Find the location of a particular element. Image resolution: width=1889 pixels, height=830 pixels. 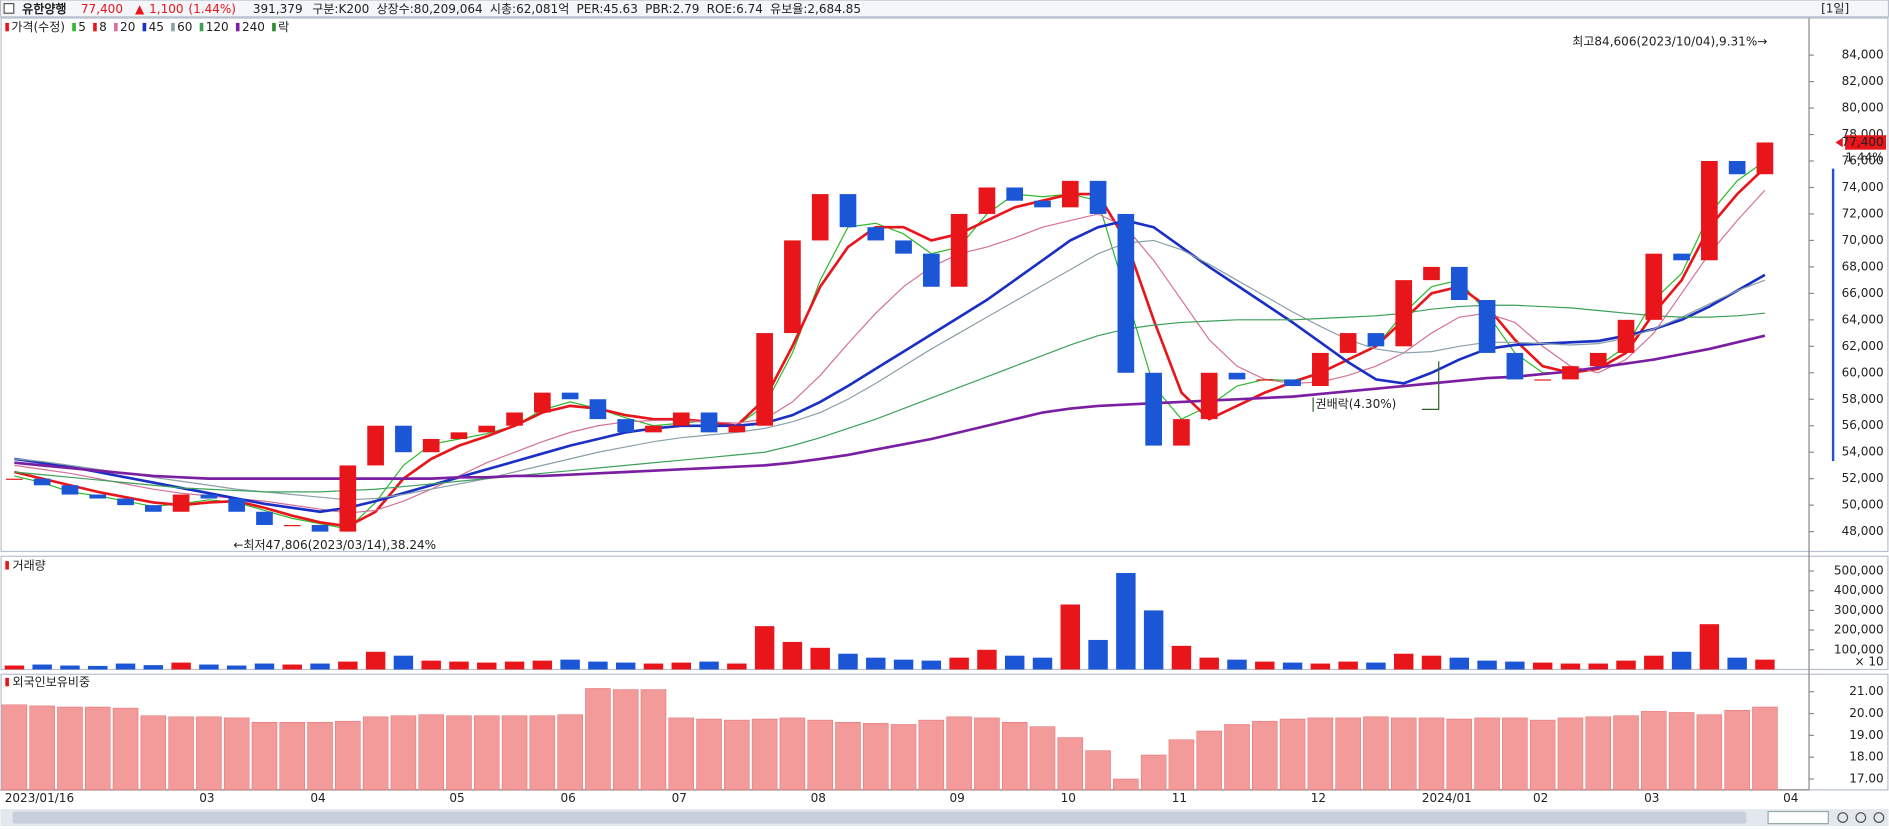

pane-marker is located at coordinates (7, 565).